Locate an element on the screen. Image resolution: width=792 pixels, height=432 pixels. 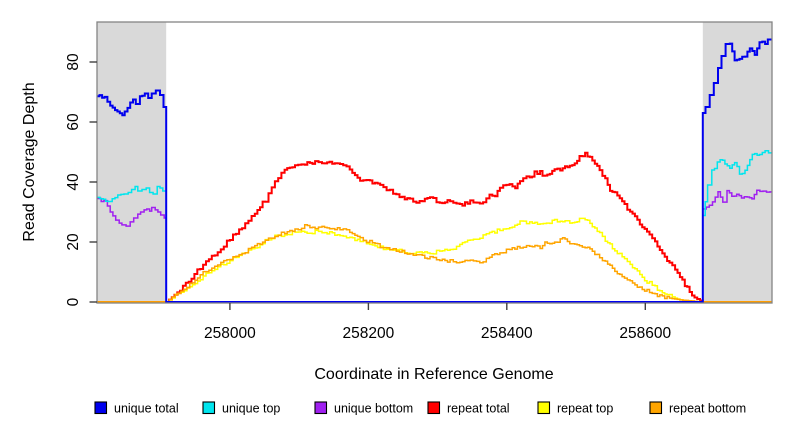
y-tick-label: 0 is located at coordinates (73, 301).